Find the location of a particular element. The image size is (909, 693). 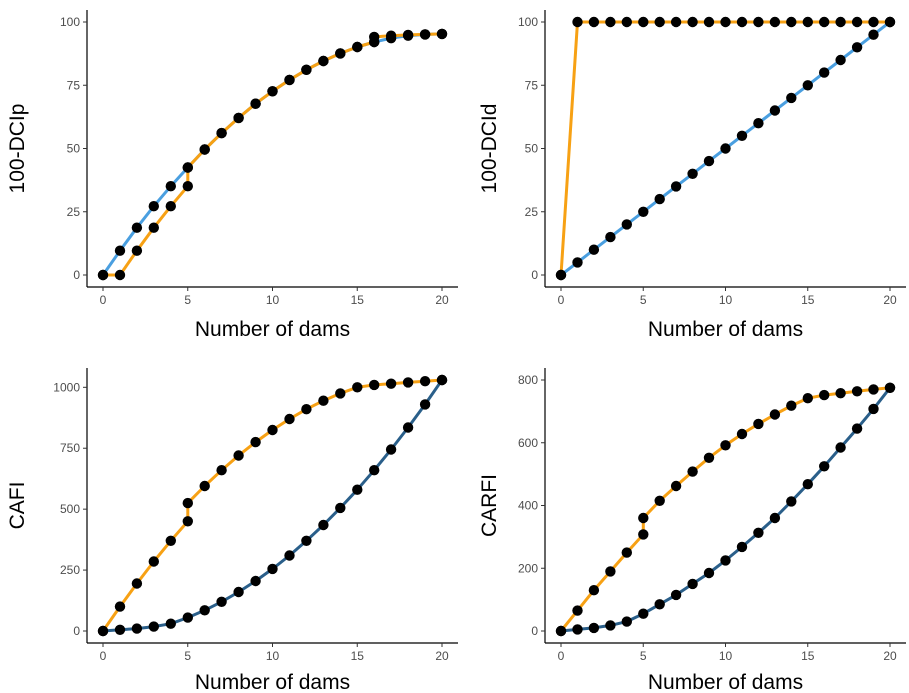

y-axis-title: 100-DCIp is located at coordinates (17, 149).